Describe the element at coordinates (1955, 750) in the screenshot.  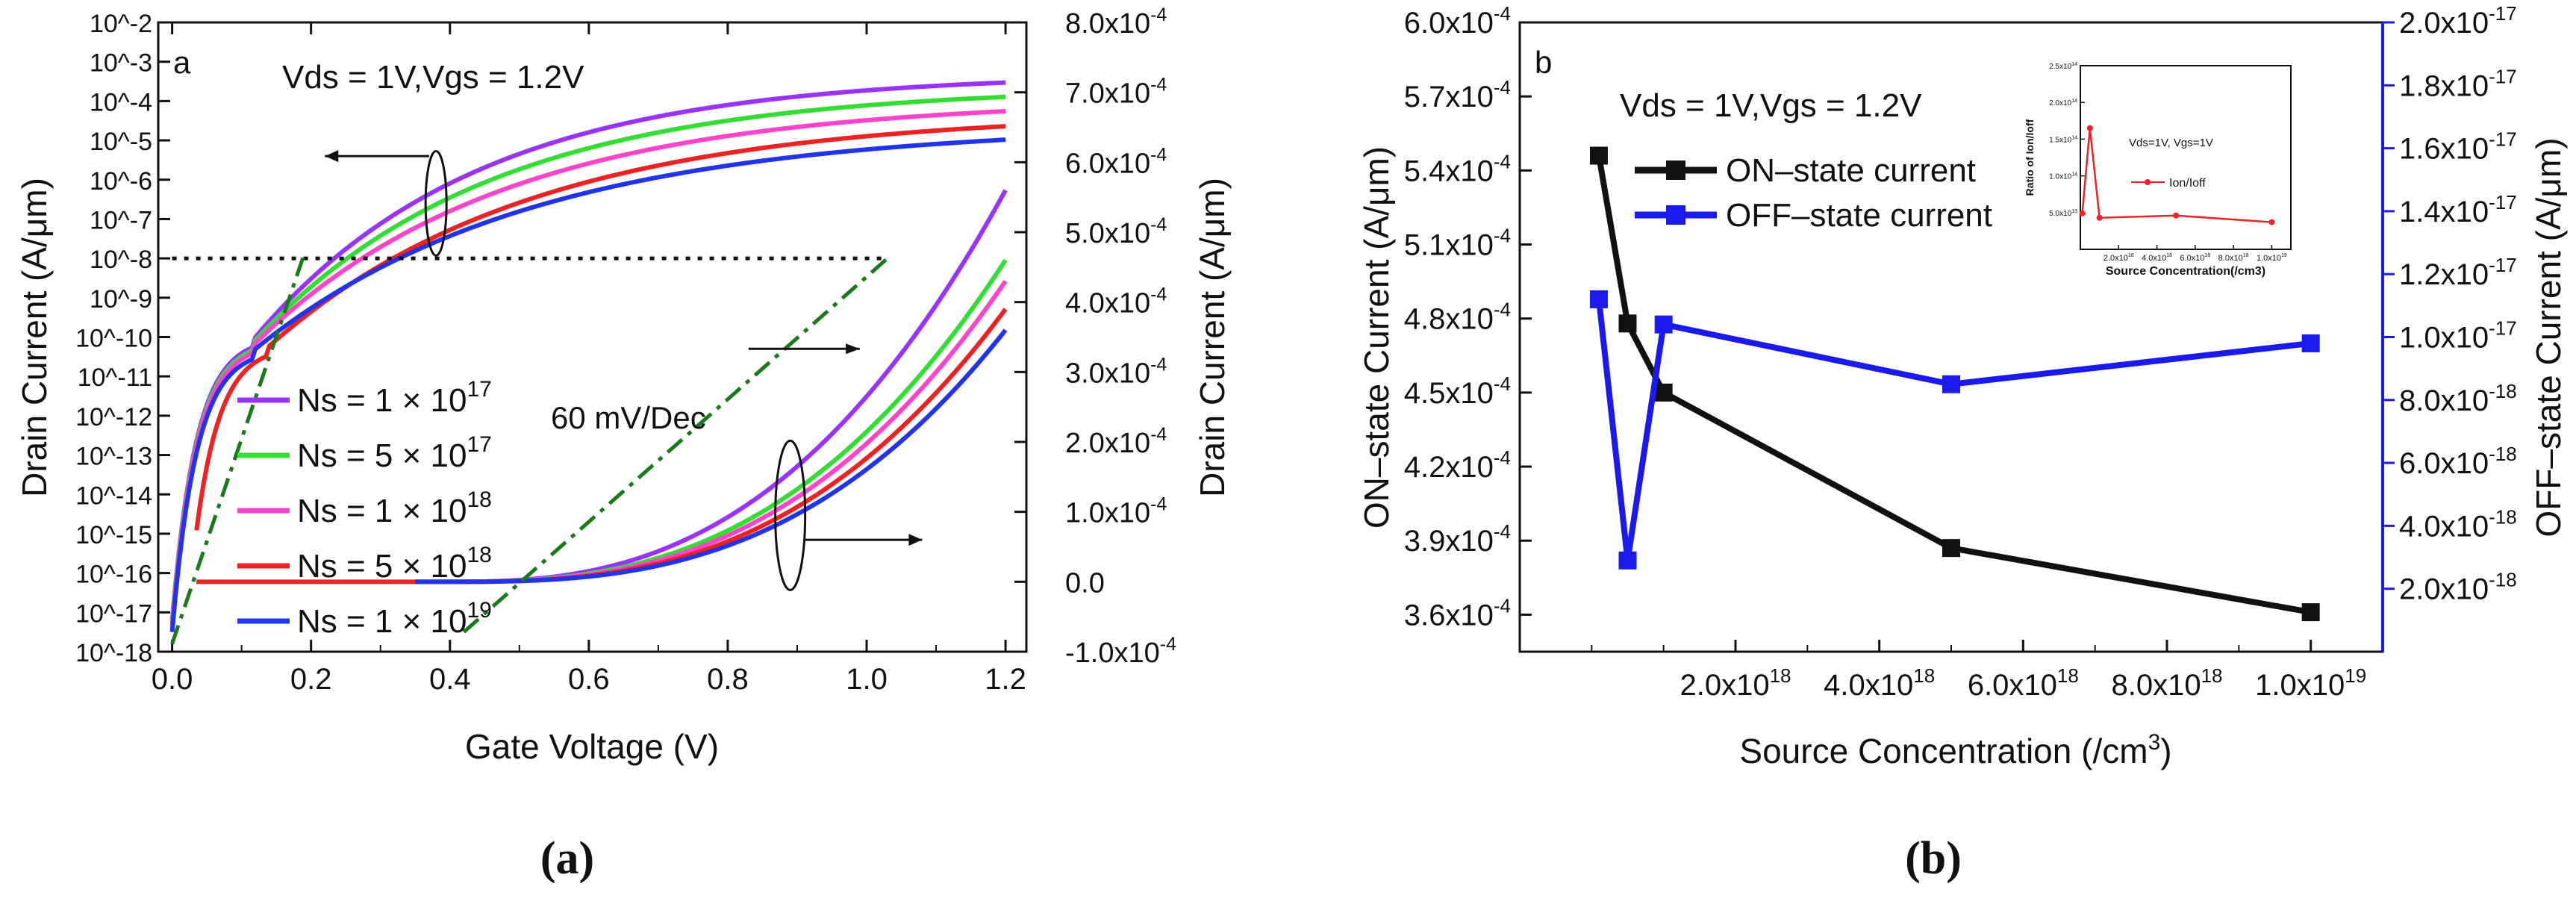
I see `panel-b-x-axis-label: Source Concentration (/cm3)` at that location.